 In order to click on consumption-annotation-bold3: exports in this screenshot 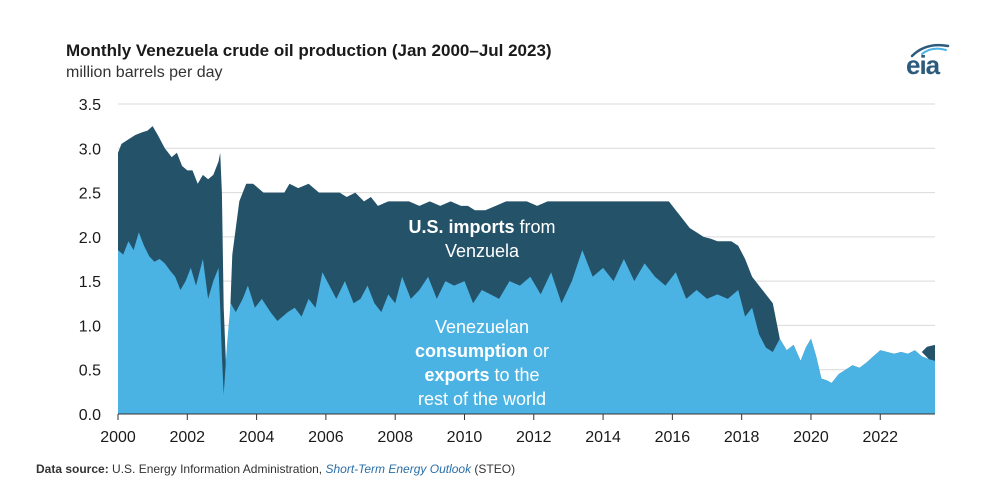, I will do `click(456, 375)`.